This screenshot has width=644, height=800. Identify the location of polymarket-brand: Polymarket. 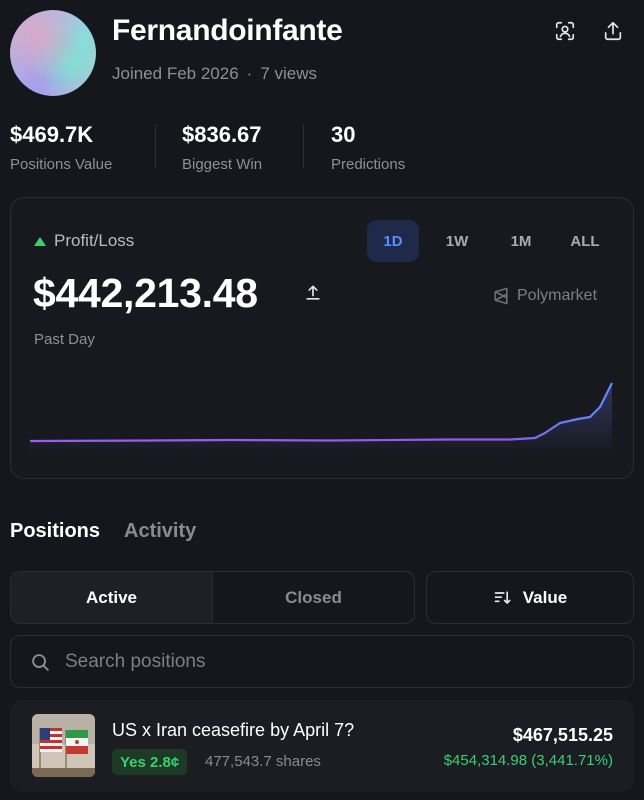
(544, 296).